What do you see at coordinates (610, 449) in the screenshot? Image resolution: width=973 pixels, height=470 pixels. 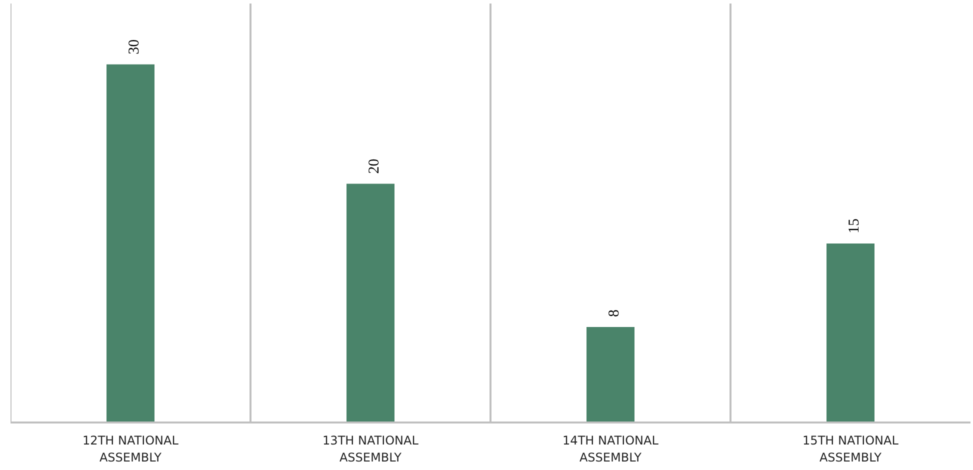 I see `x-tick-label: 14TH NATIONAL ASSEMBLY` at bounding box center [610, 449].